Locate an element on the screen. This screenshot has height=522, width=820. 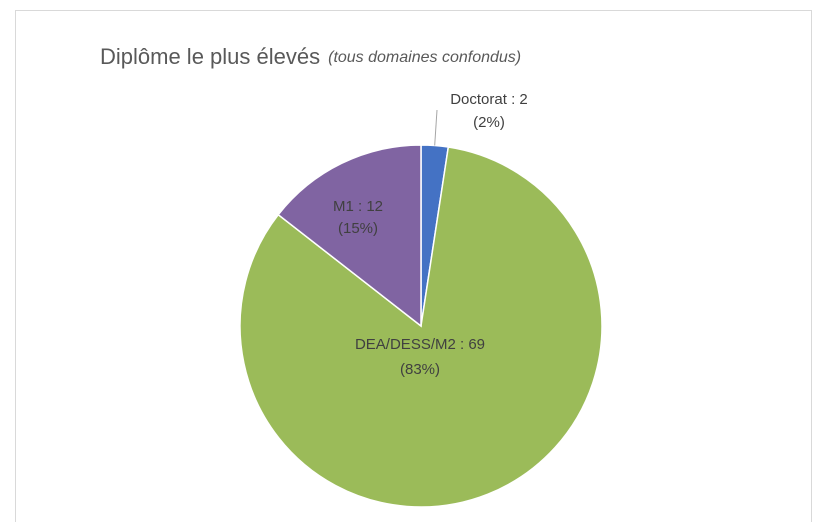
pie-slice is located at coordinates (349, 236).